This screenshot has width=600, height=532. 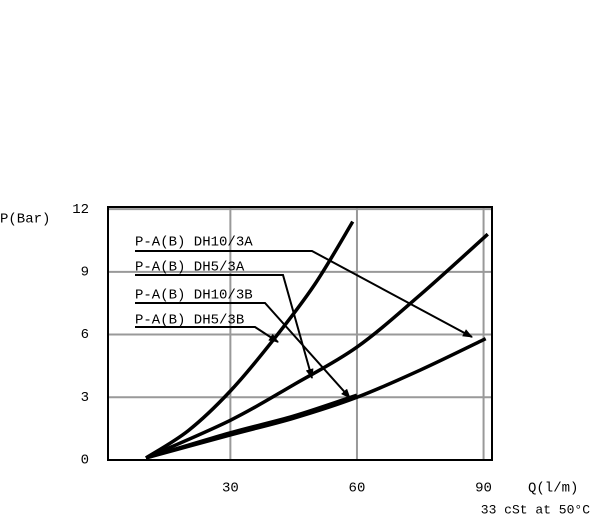 I want to click on x-axis-label: Q(l/m), so click(x=553, y=489).